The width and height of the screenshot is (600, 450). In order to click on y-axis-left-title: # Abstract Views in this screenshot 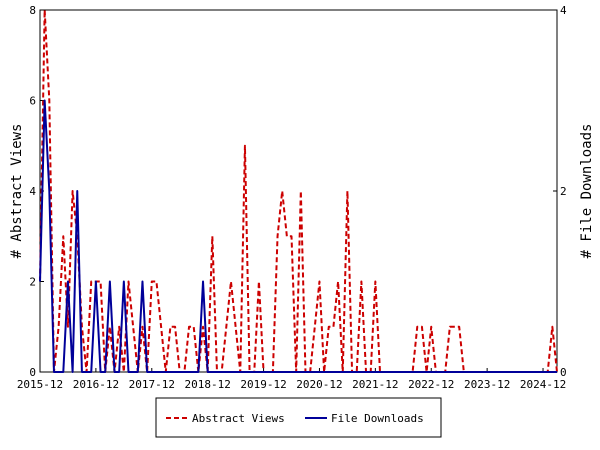, I will do `click(17, 191)`.